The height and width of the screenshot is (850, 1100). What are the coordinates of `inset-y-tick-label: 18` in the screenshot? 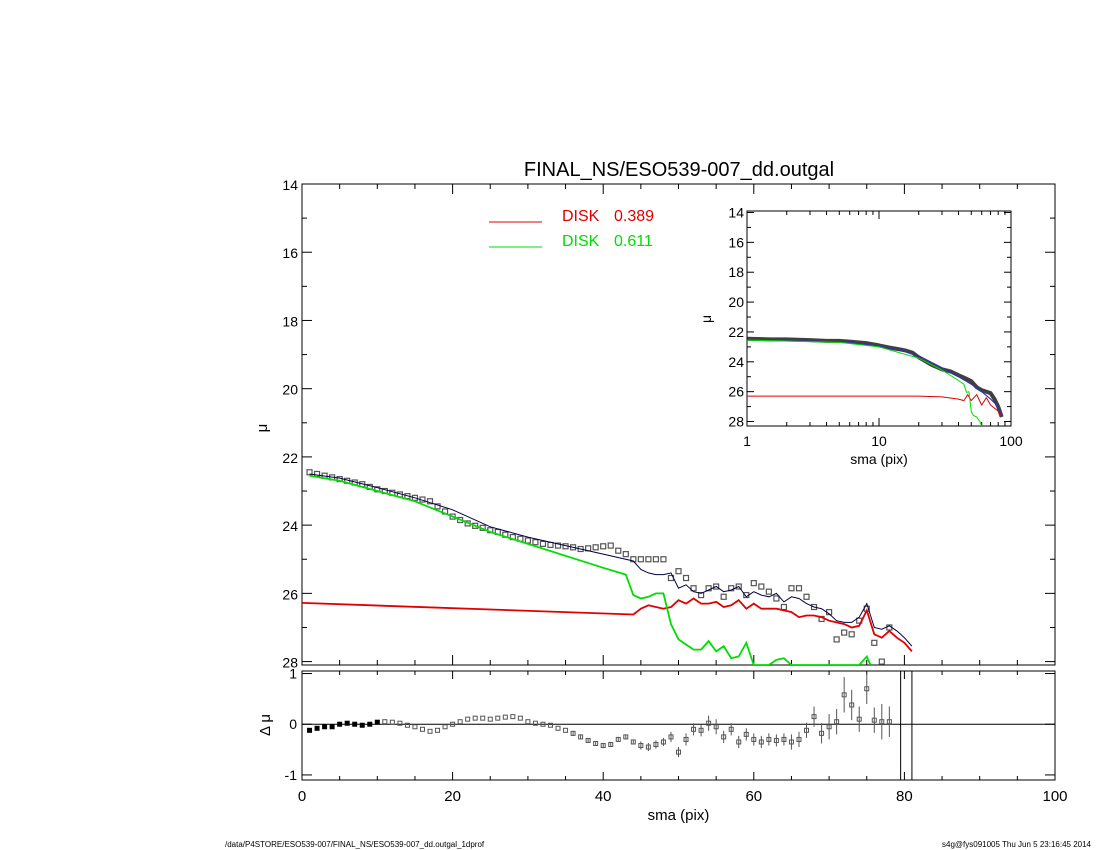 It's located at (736, 272).